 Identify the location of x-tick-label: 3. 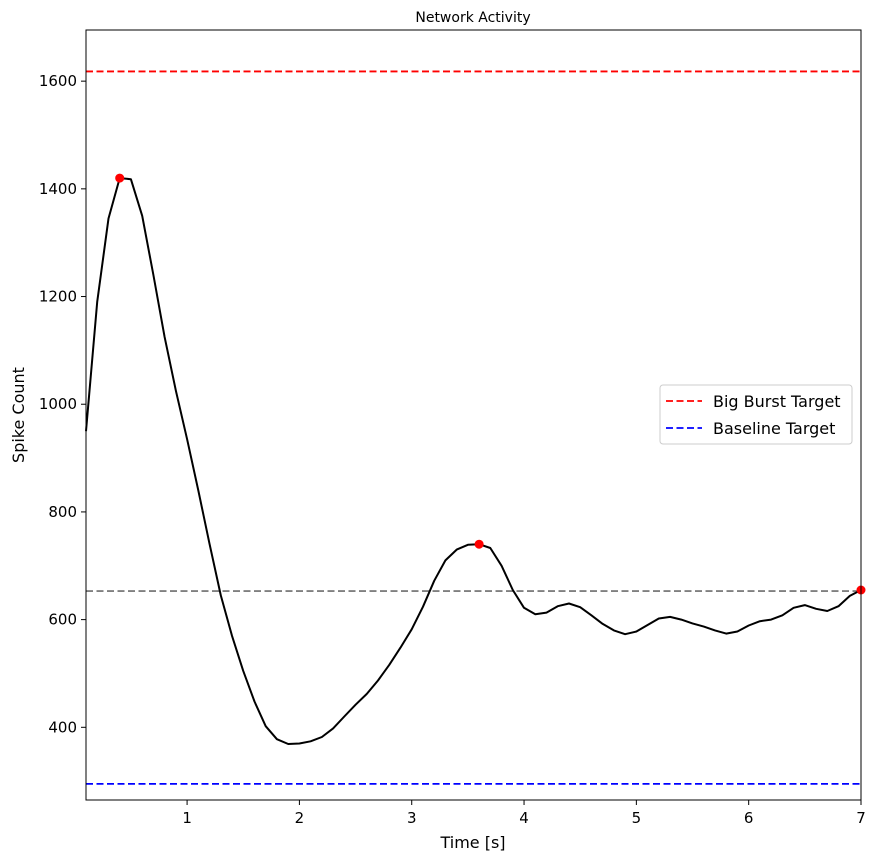
(412, 818).